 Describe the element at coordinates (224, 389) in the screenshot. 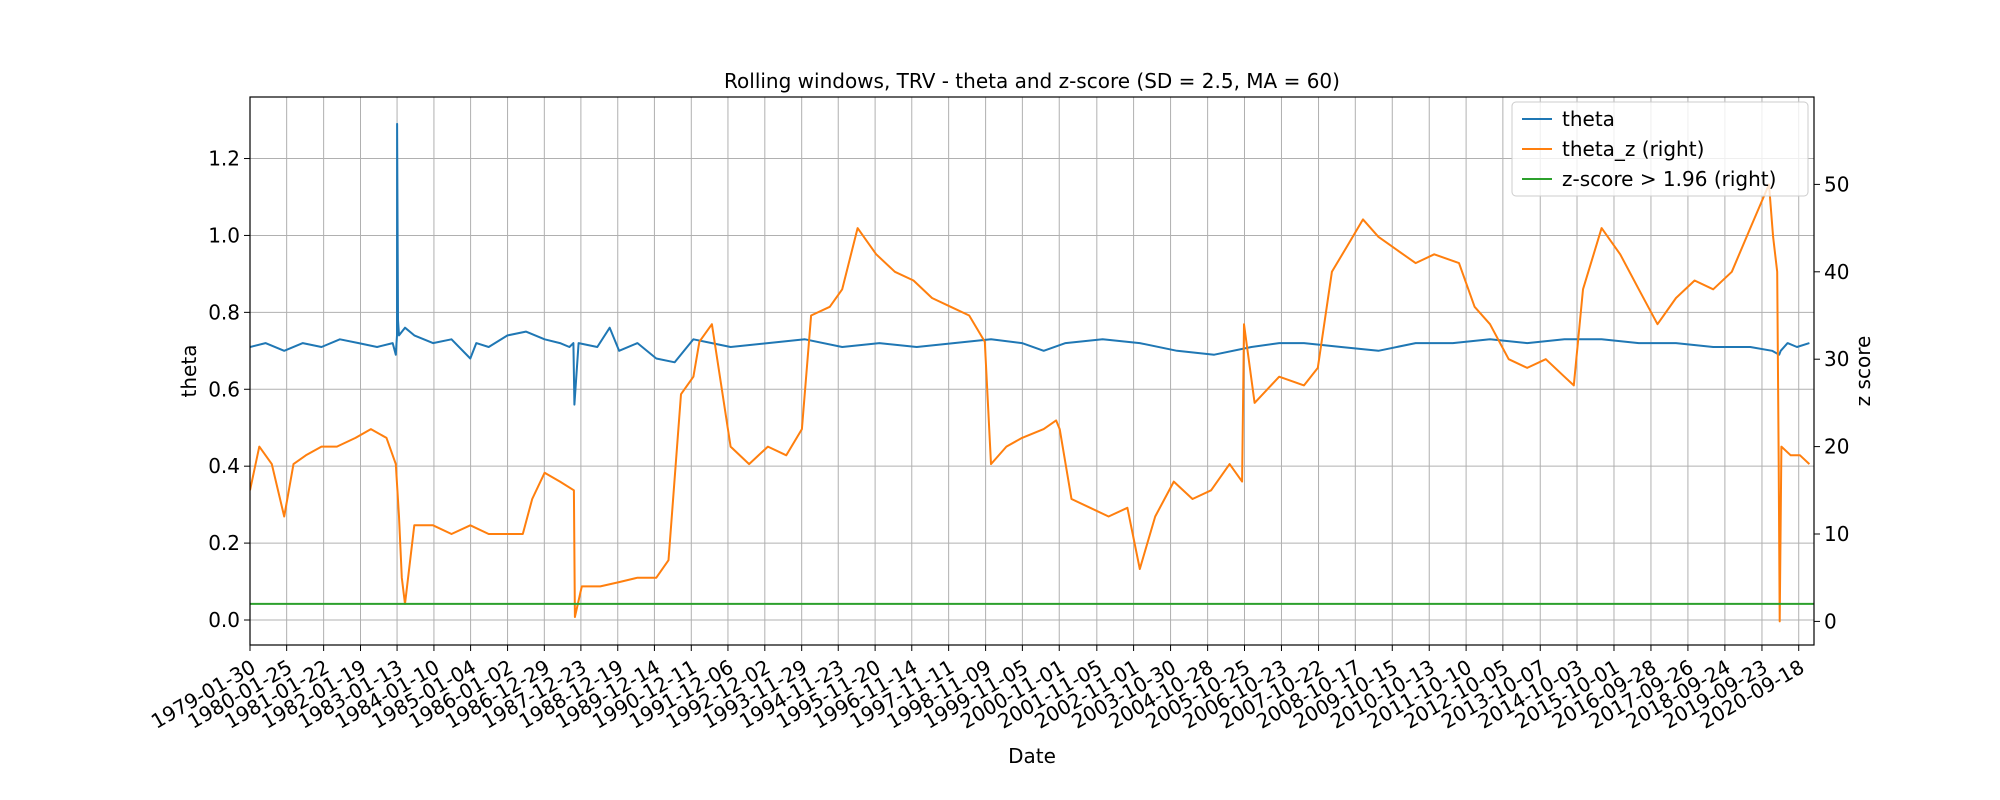

I see `y-left-tick-label: 0.6` at that location.